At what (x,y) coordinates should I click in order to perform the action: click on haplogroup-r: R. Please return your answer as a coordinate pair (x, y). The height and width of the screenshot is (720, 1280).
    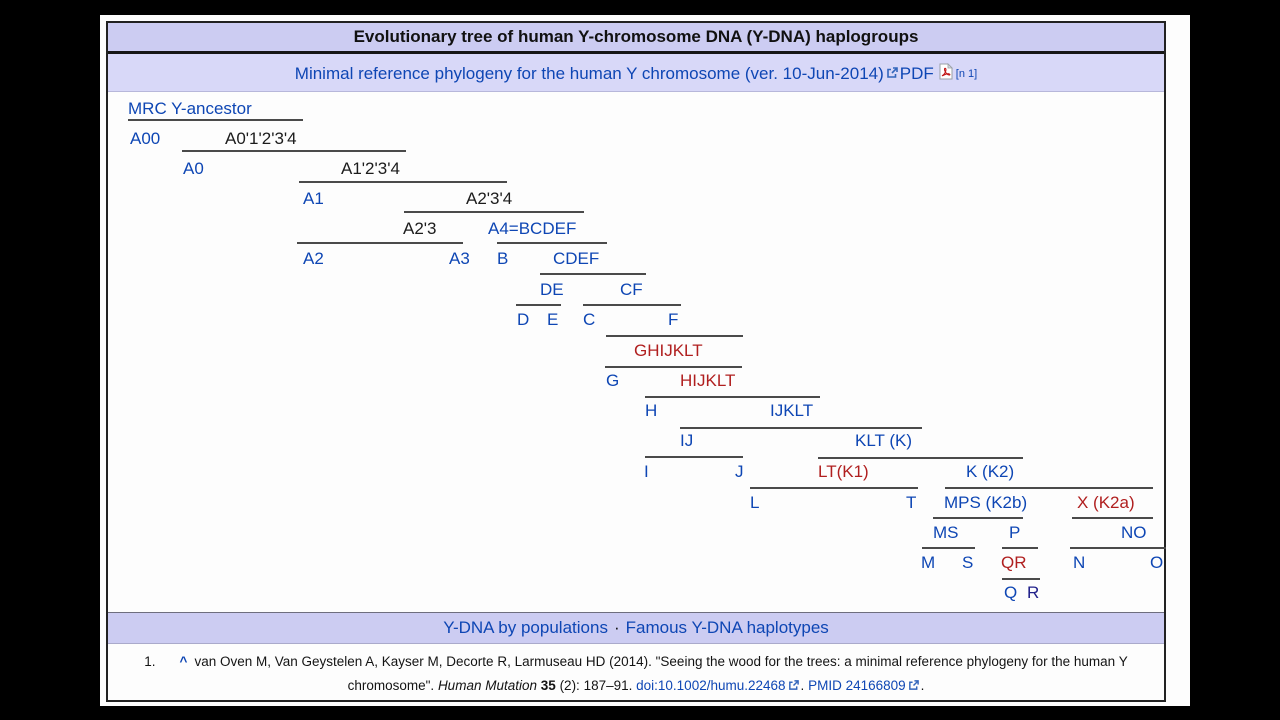
    Looking at the image, I should click on (1033, 592).